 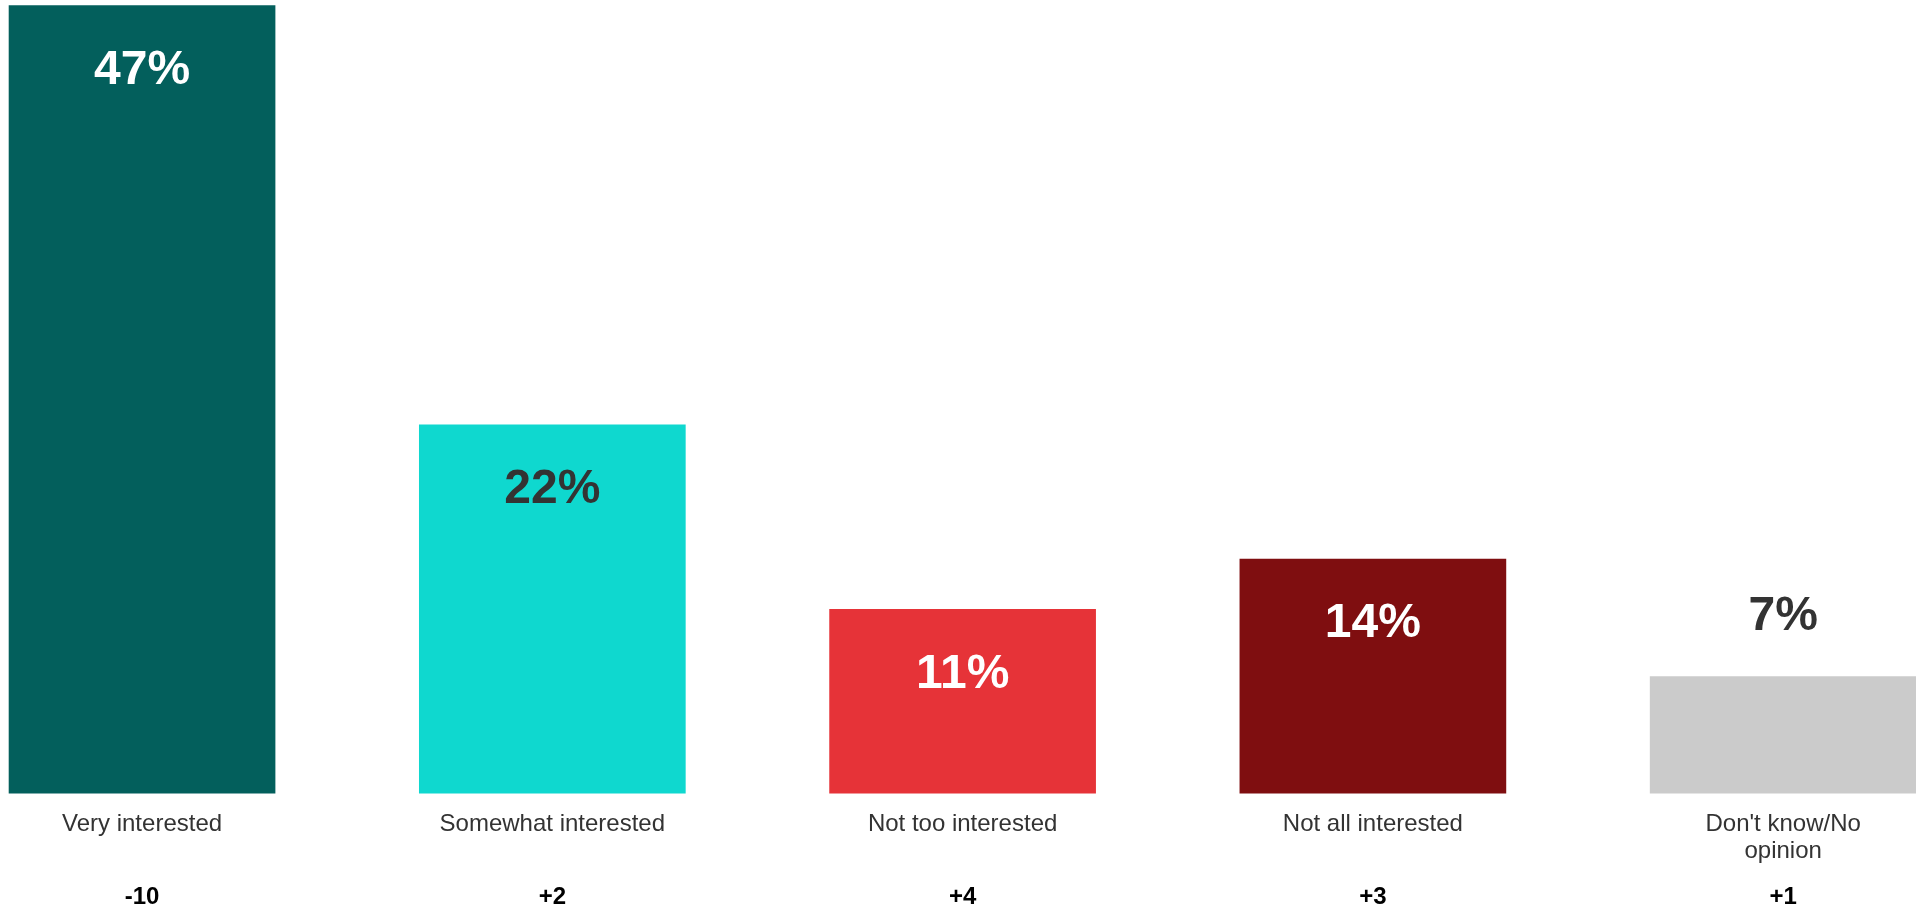 What do you see at coordinates (142, 822) in the screenshot?
I see `x-tick-label: Very interested` at bounding box center [142, 822].